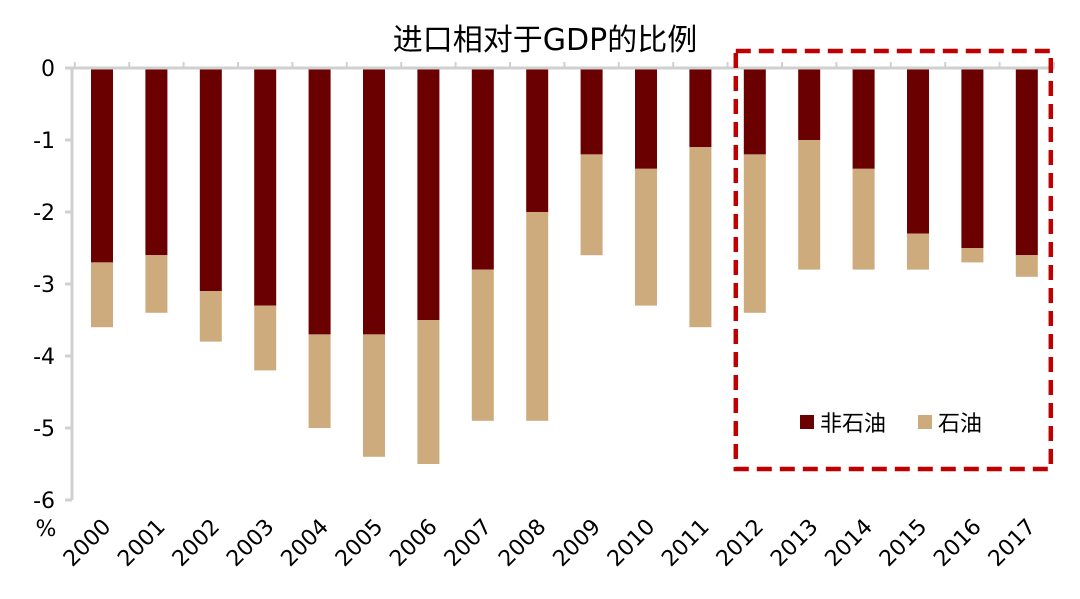  What do you see at coordinates (925, 422) in the screenshot?
I see `legend-swatch-oil` at bounding box center [925, 422].